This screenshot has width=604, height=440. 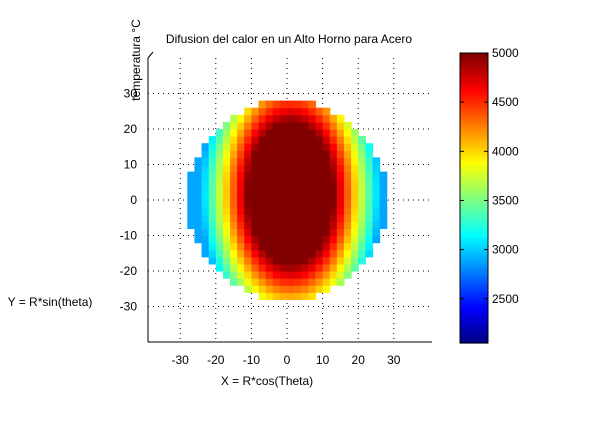 I want to click on x-tick-label: 20, so click(x=359, y=360).